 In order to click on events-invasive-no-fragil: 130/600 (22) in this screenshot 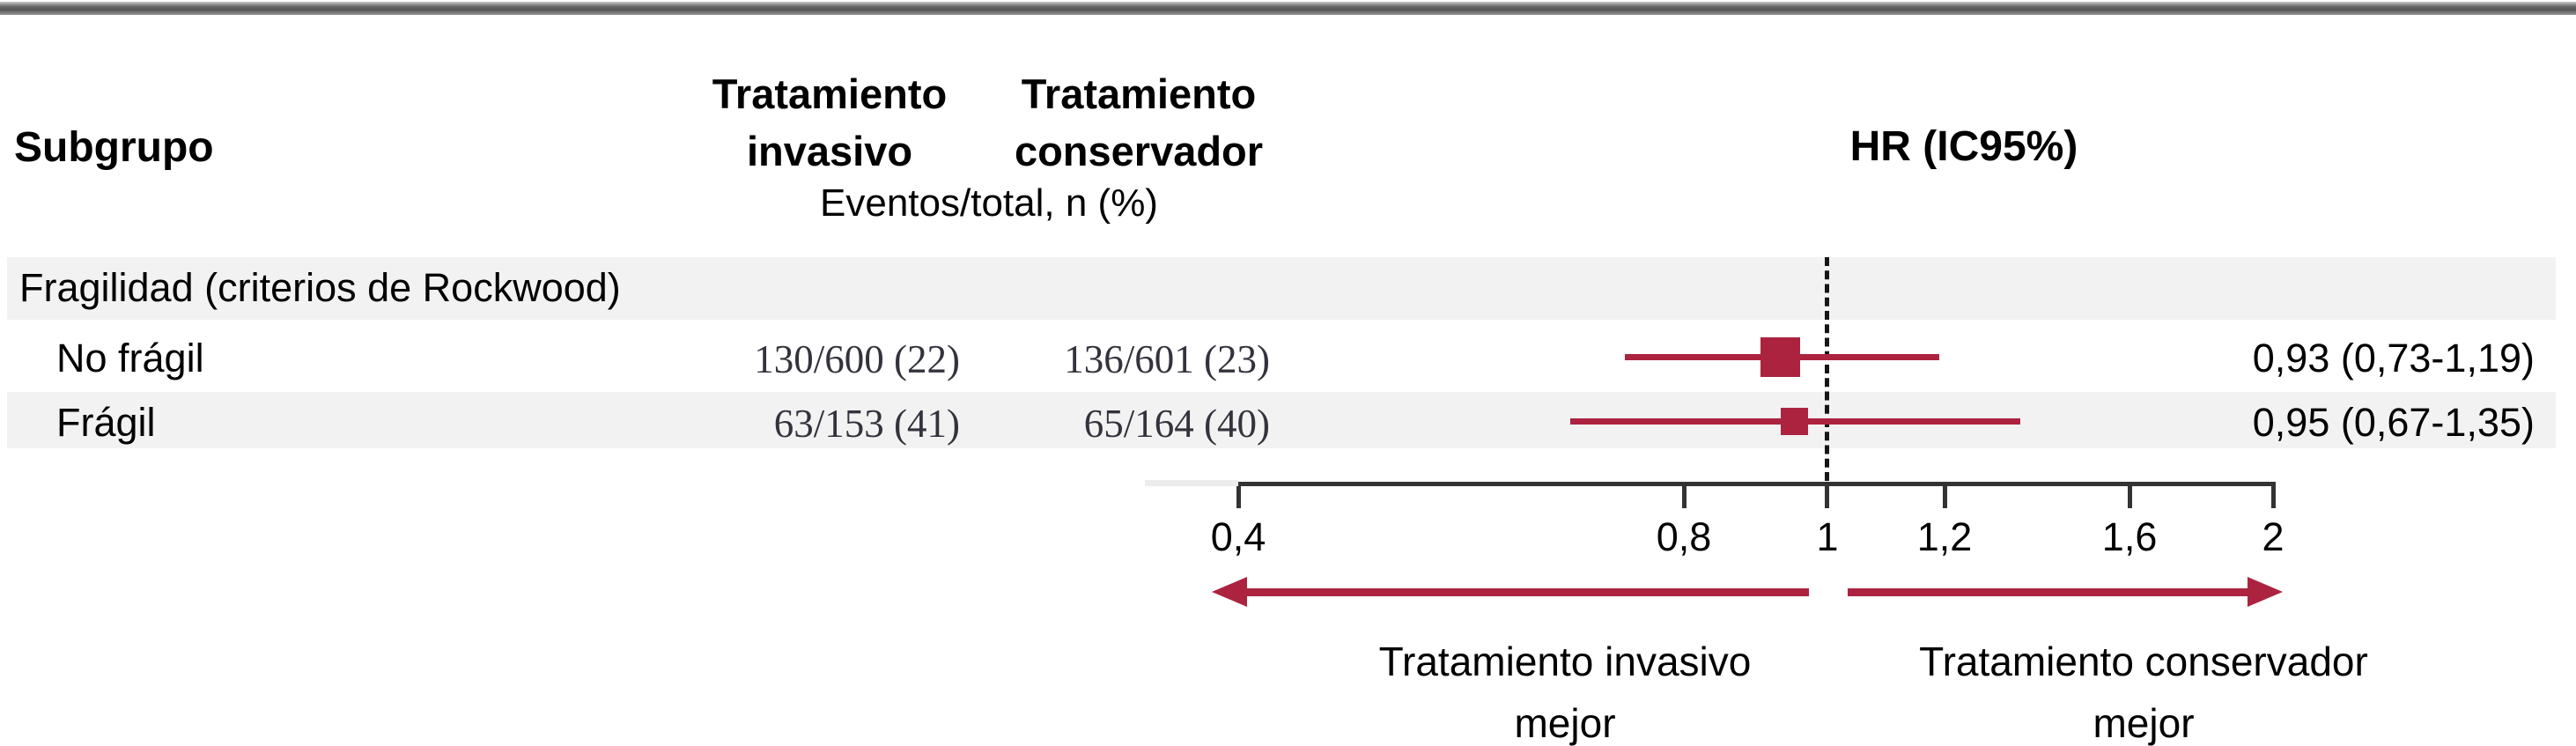, I will do `click(857, 359)`.